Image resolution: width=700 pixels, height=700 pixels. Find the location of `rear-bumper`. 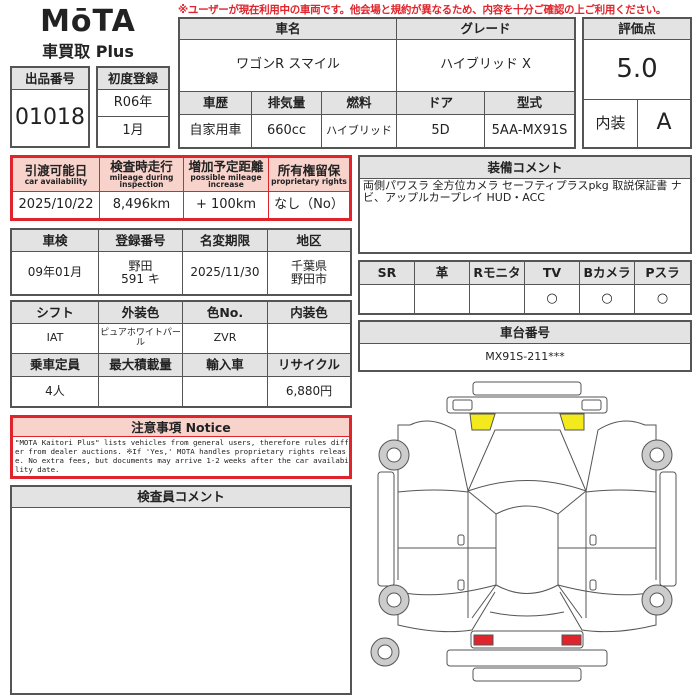

rear-bumper is located at coordinates (527, 658).